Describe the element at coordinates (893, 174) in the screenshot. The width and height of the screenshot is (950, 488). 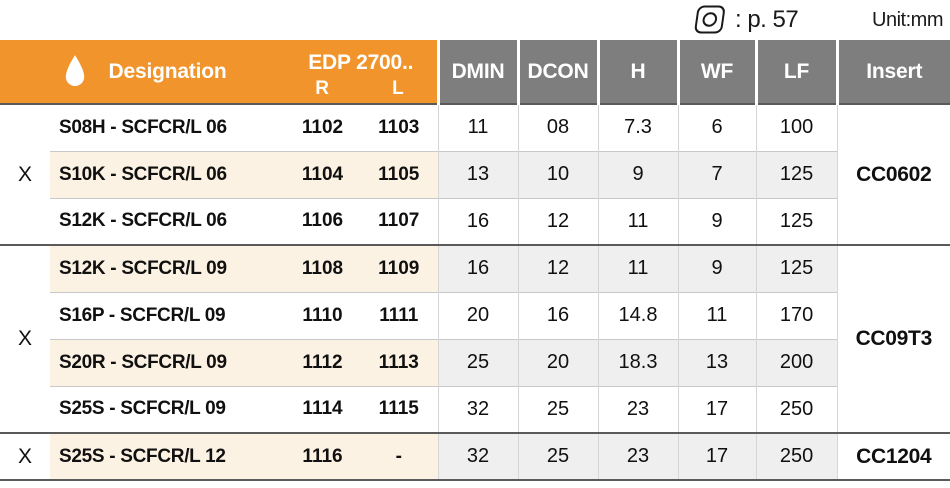
I see `insert-cell: CC0602` at that location.